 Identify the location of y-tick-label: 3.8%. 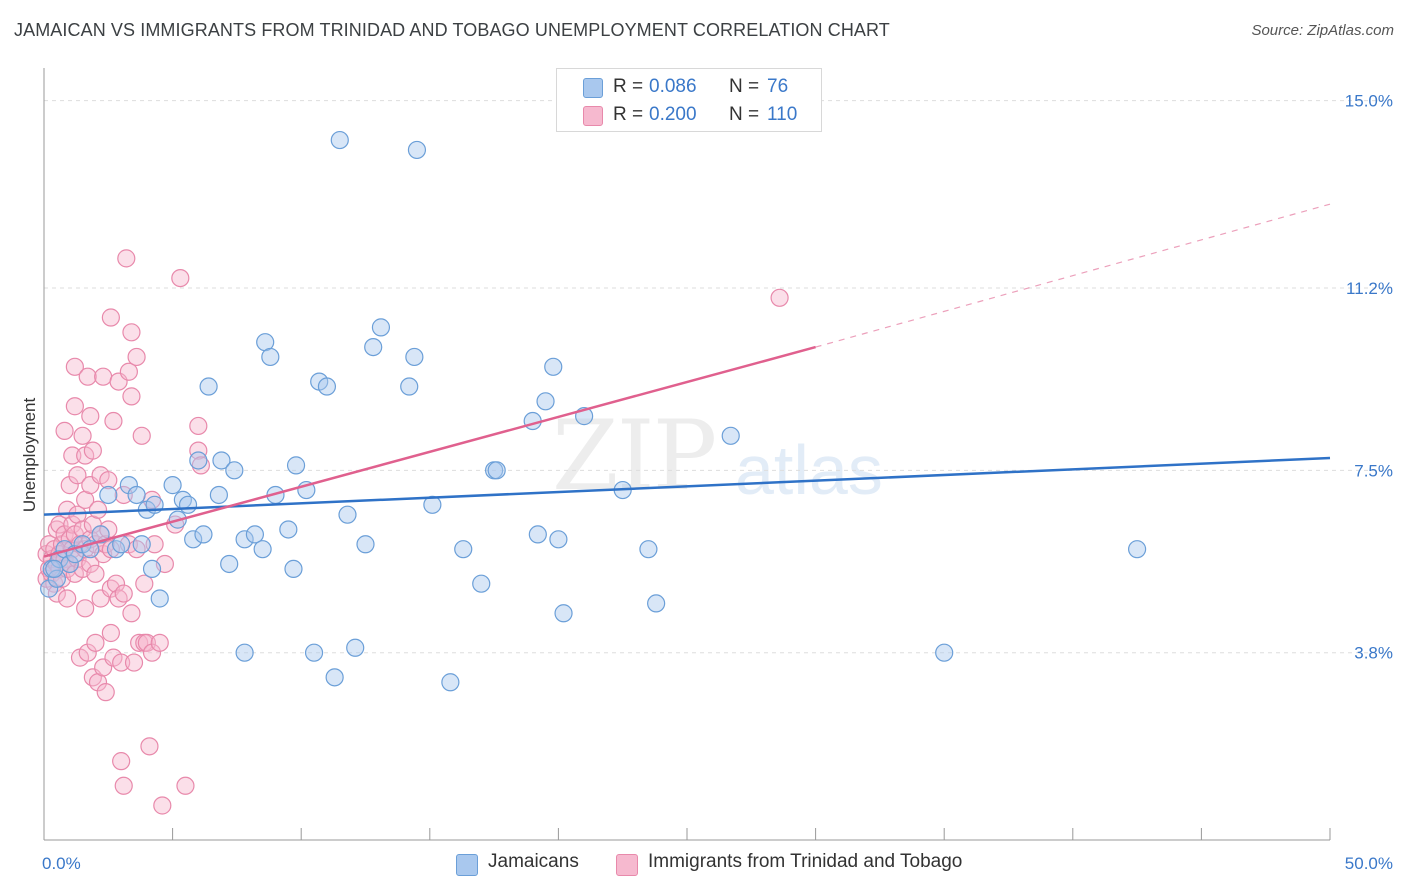
(1373, 653).